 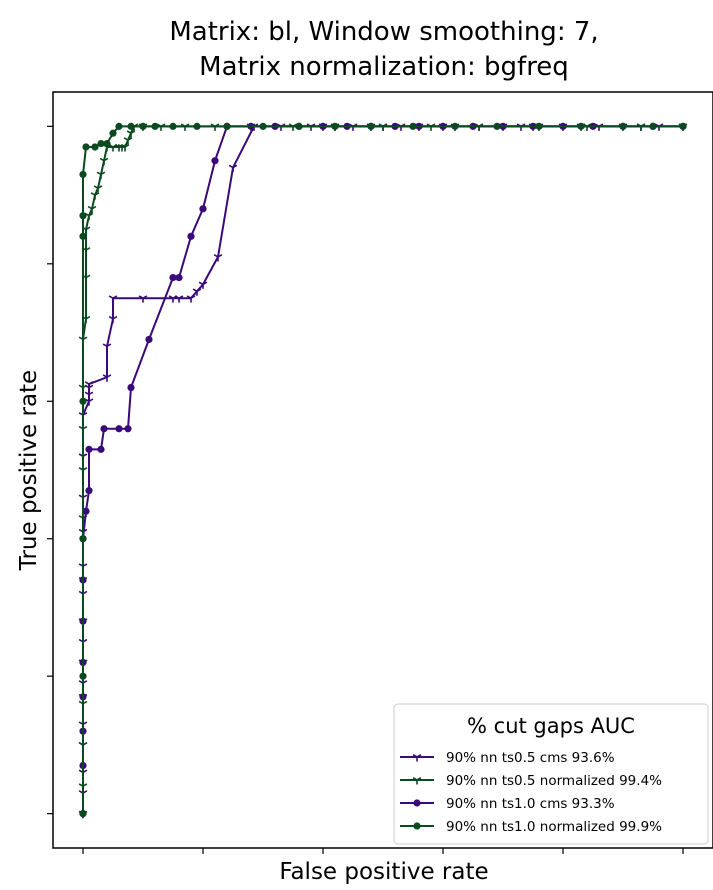 What do you see at coordinates (530, 804) in the screenshot?
I see `legend-label-3: 90% nn ts1.0 cms 93.3%` at bounding box center [530, 804].